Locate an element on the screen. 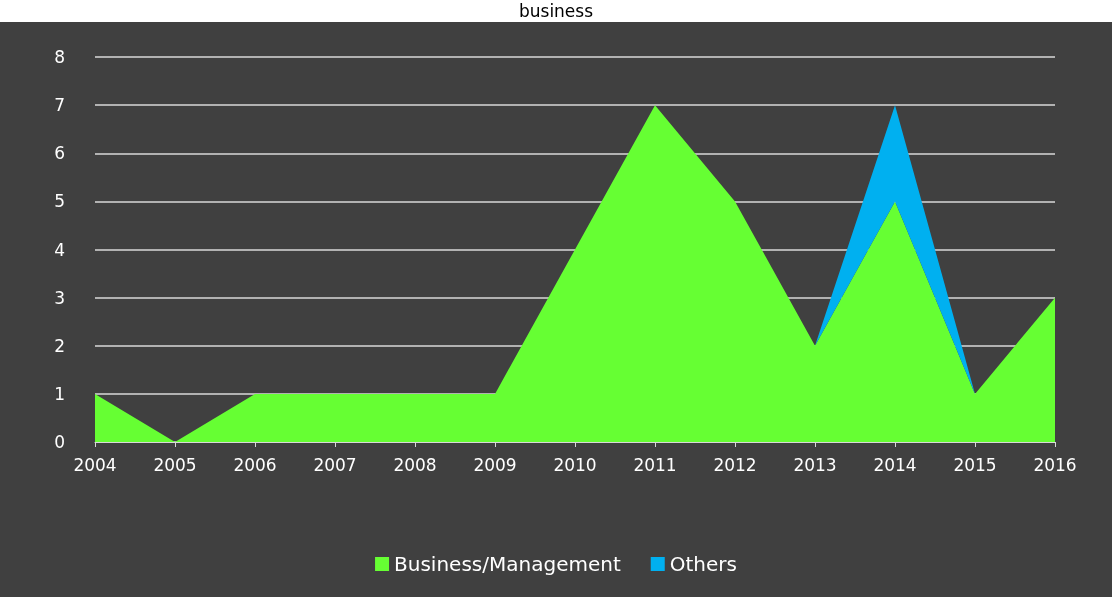 Image resolution: width=1112 pixels, height=597 pixels. x-tick-label: 2005 is located at coordinates (175, 464).